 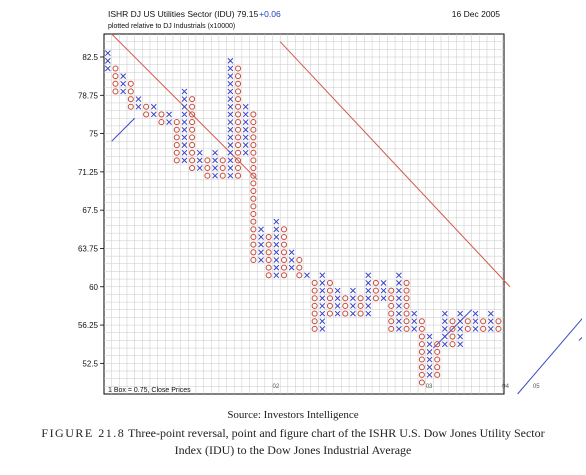 What do you see at coordinates (429, 387) in the screenshot?
I see `x-tick-label: 03` at bounding box center [429, 387].